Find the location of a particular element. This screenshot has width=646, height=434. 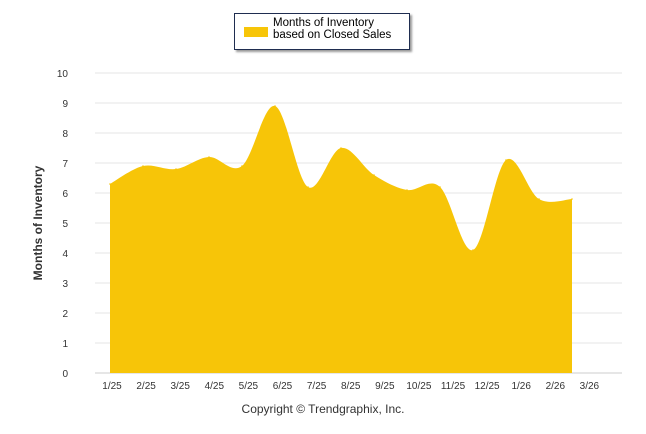

y-tick-label: 10 is located at coordinates (63, 74).